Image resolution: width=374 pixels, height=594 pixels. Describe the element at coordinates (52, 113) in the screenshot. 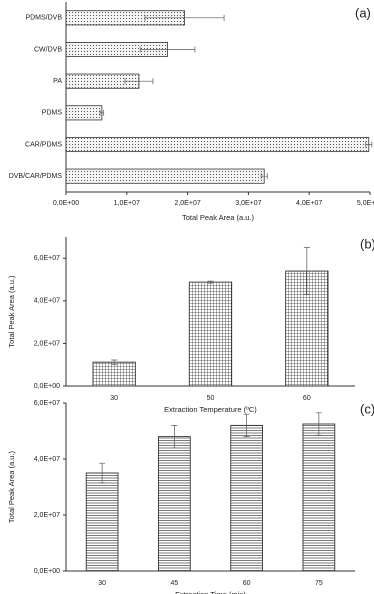

I see `category-label: PDMS` at that location.